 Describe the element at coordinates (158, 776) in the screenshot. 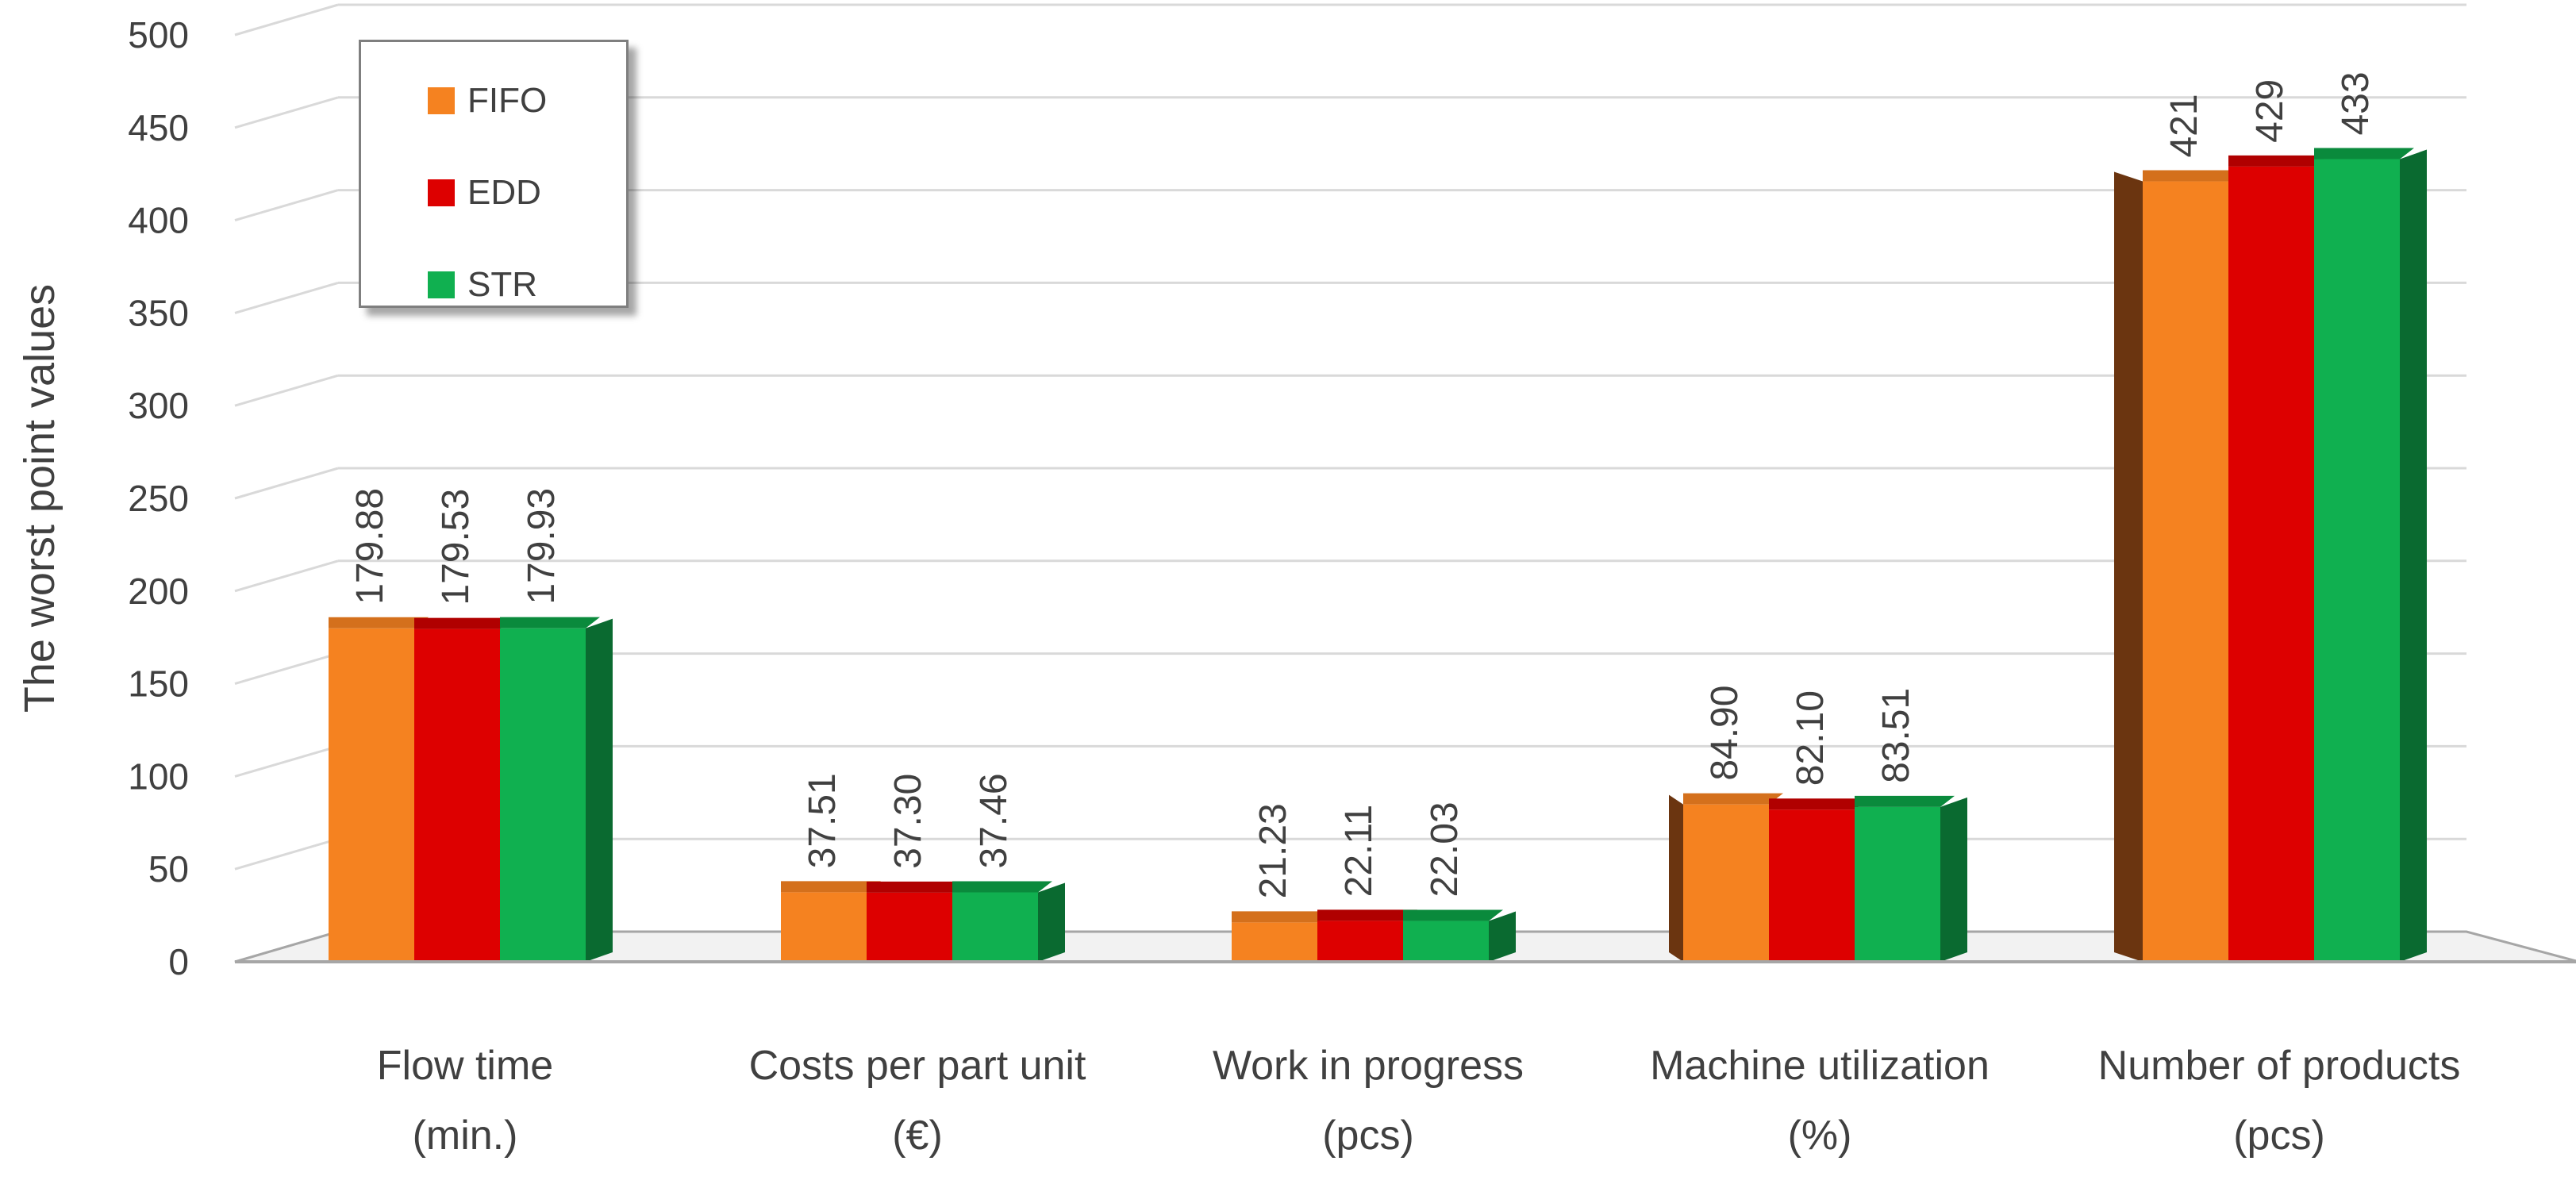

I see `y-tick-label: 100` at that location.